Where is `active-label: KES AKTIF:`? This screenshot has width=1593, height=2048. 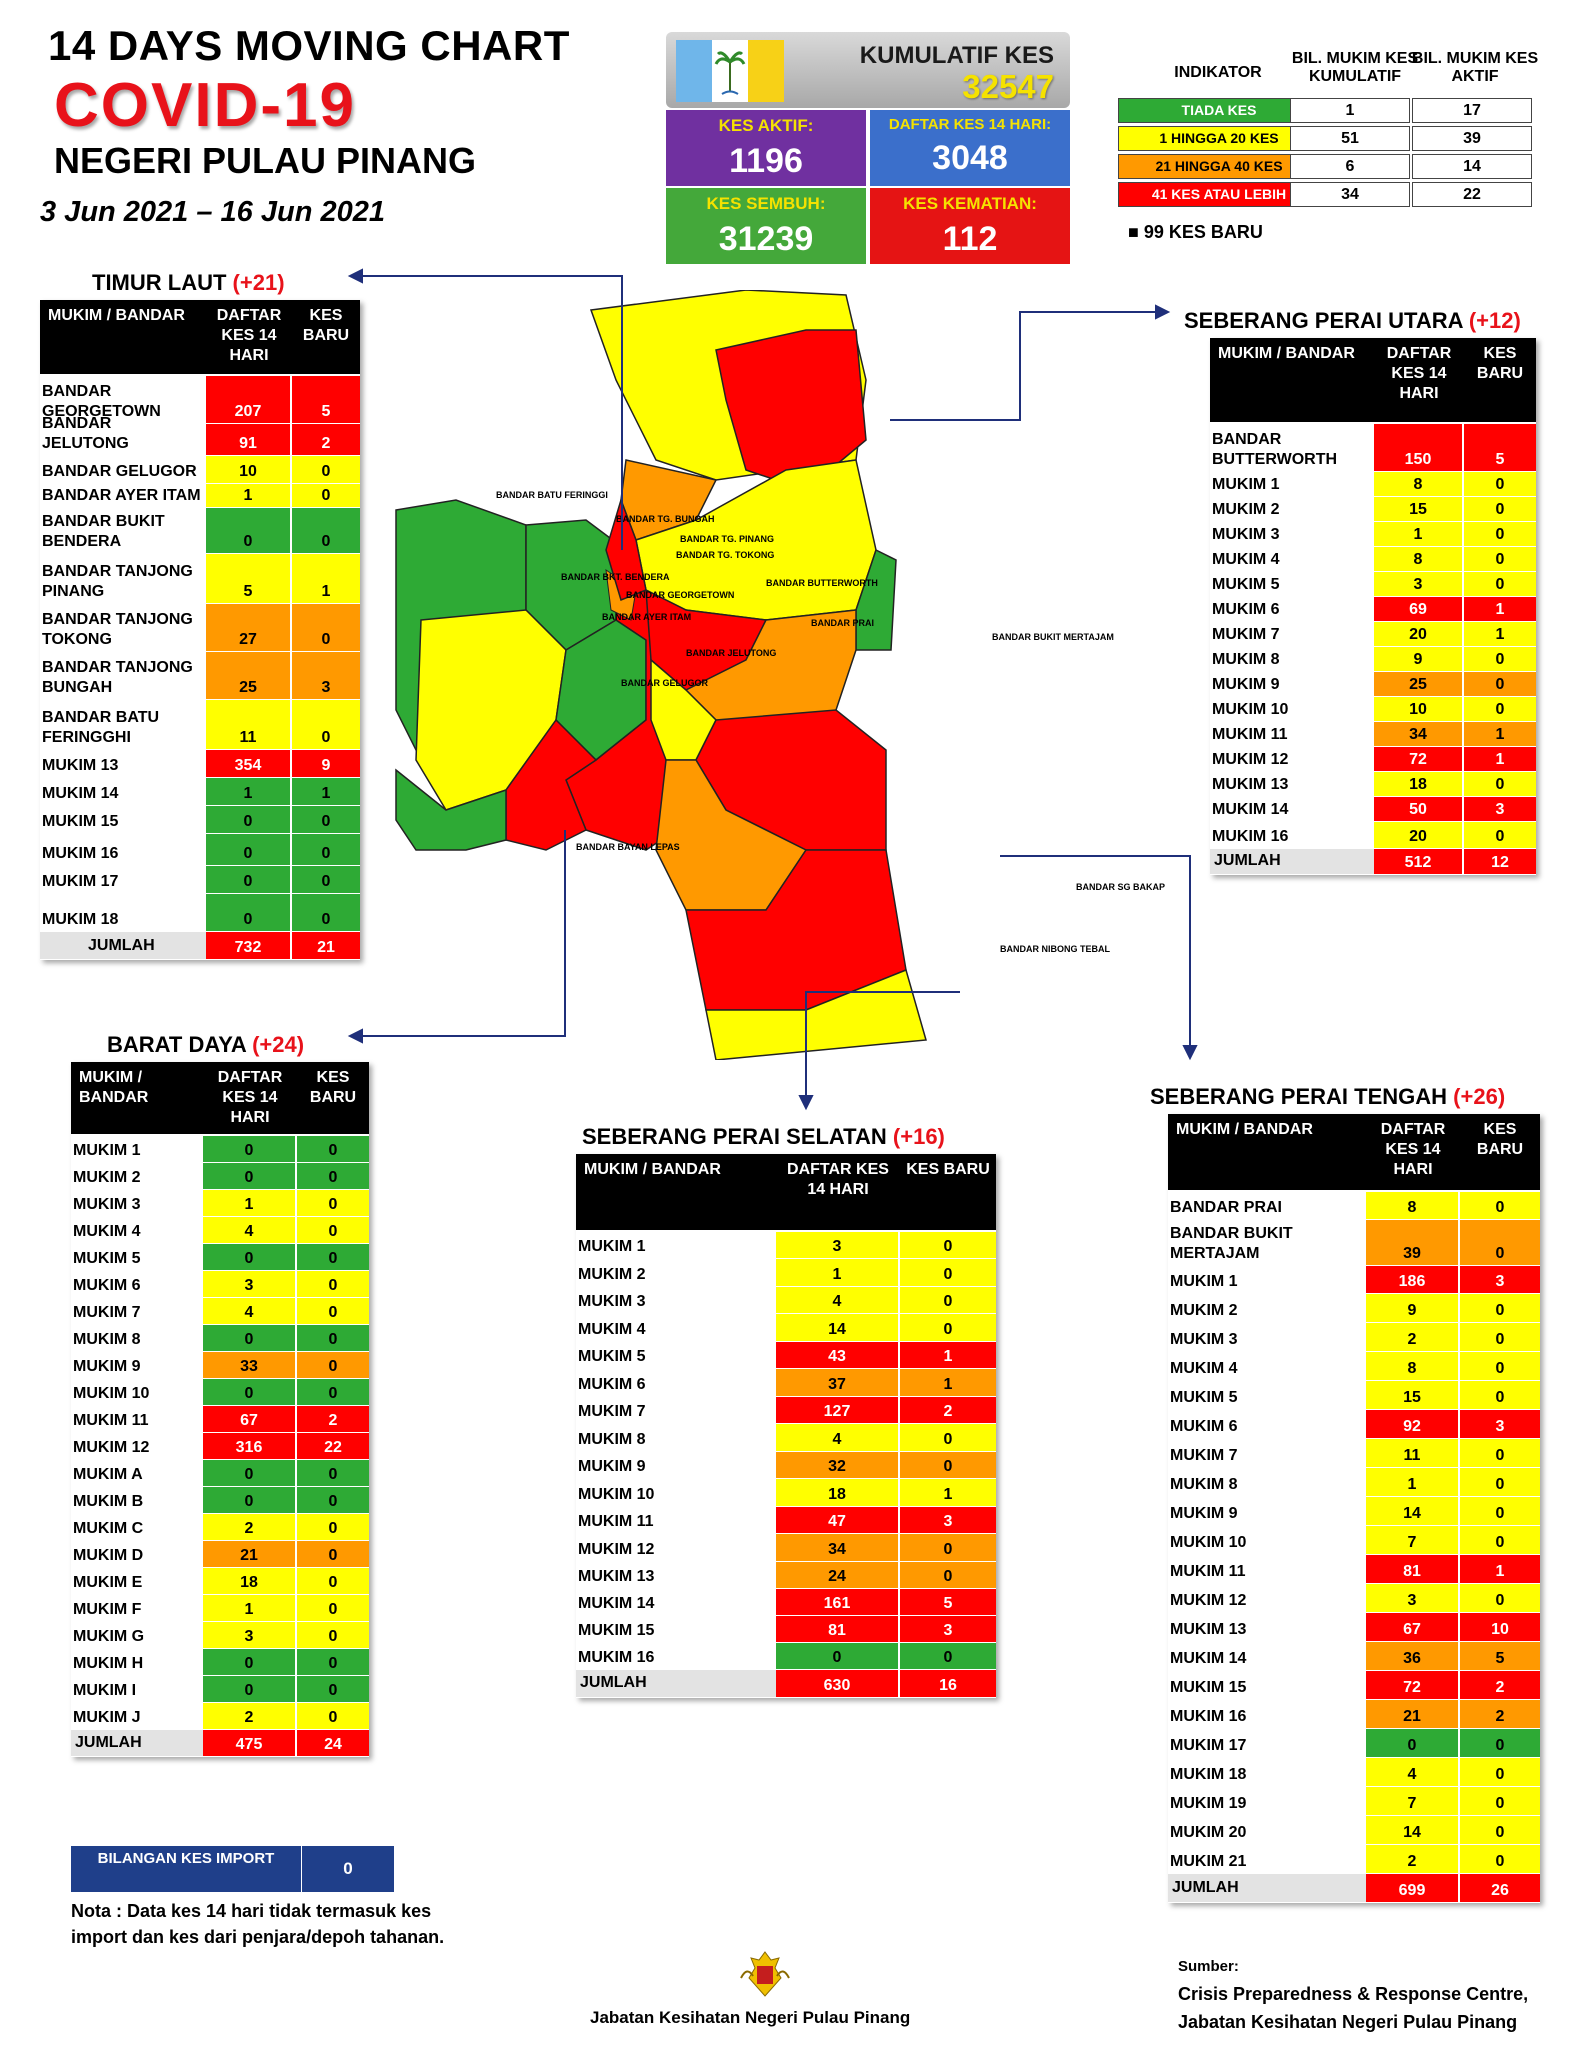
active-label: KES AKTIF: is located at coordinates (766, 125).